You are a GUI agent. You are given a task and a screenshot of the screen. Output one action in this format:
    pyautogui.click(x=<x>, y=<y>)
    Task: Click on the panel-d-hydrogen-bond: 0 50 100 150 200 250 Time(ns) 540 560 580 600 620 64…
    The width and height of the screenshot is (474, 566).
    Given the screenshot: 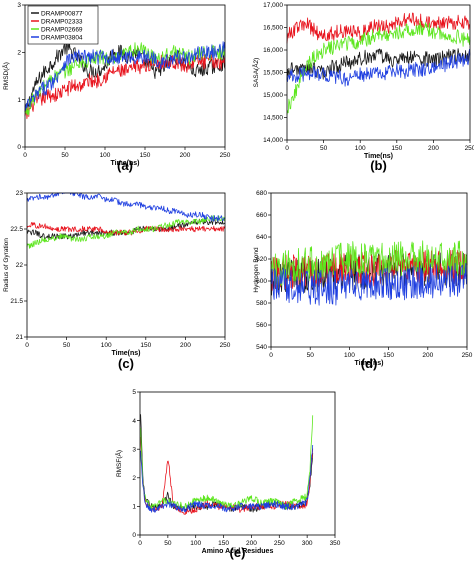 What is the action you would take?
    pyautogui.click(x=363, y=280)
    